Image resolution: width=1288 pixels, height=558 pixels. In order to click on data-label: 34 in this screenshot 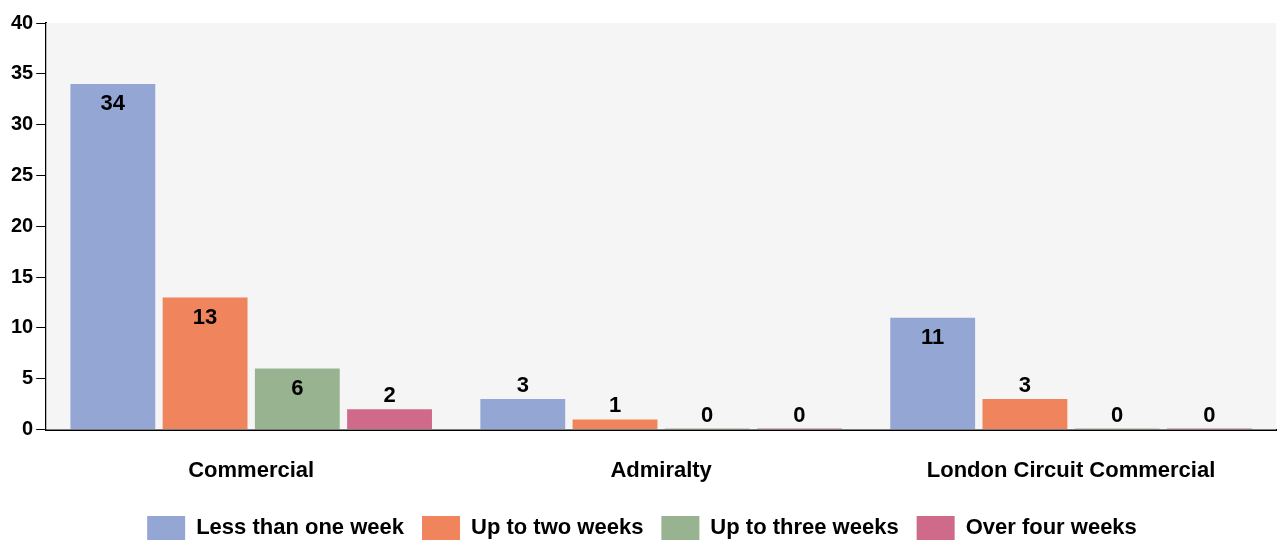, I will do `click(113, 103)`.